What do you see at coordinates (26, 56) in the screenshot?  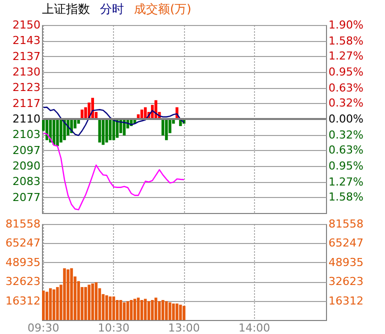 I see `y-tick-label: 2137` at bounding box center [26, 56].